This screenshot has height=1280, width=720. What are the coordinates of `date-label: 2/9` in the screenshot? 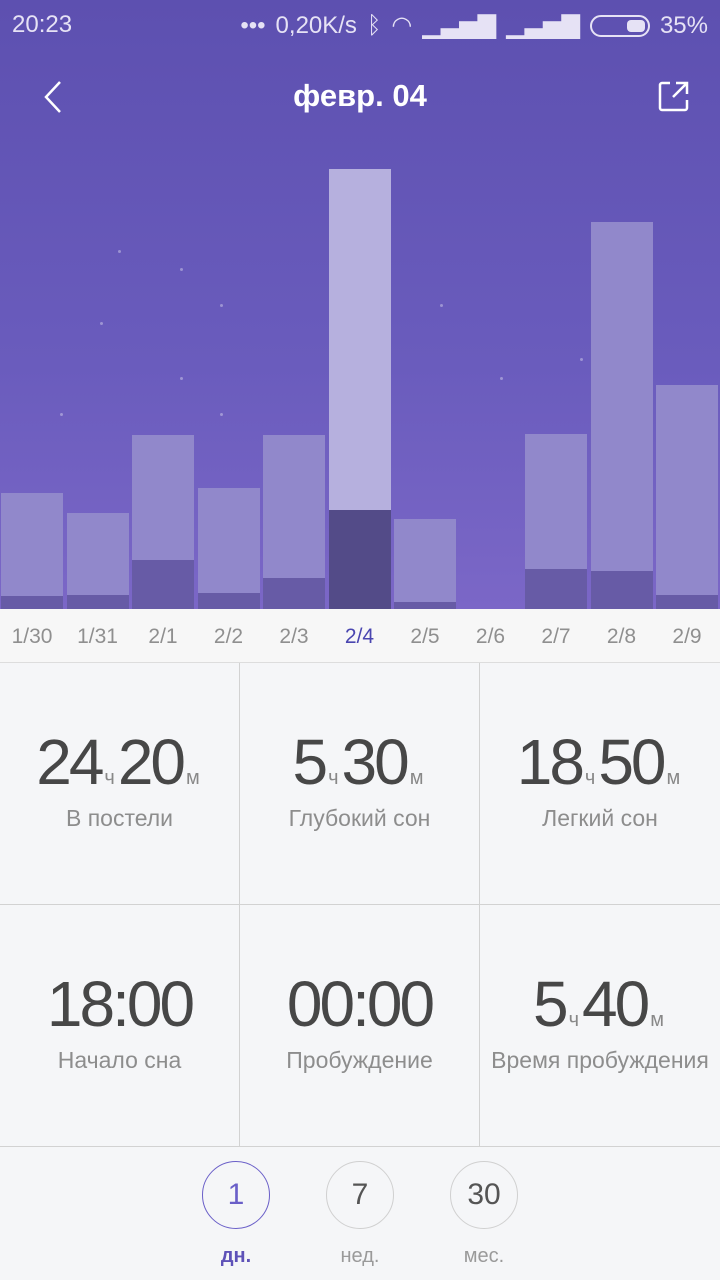 It's located at (687, 636).